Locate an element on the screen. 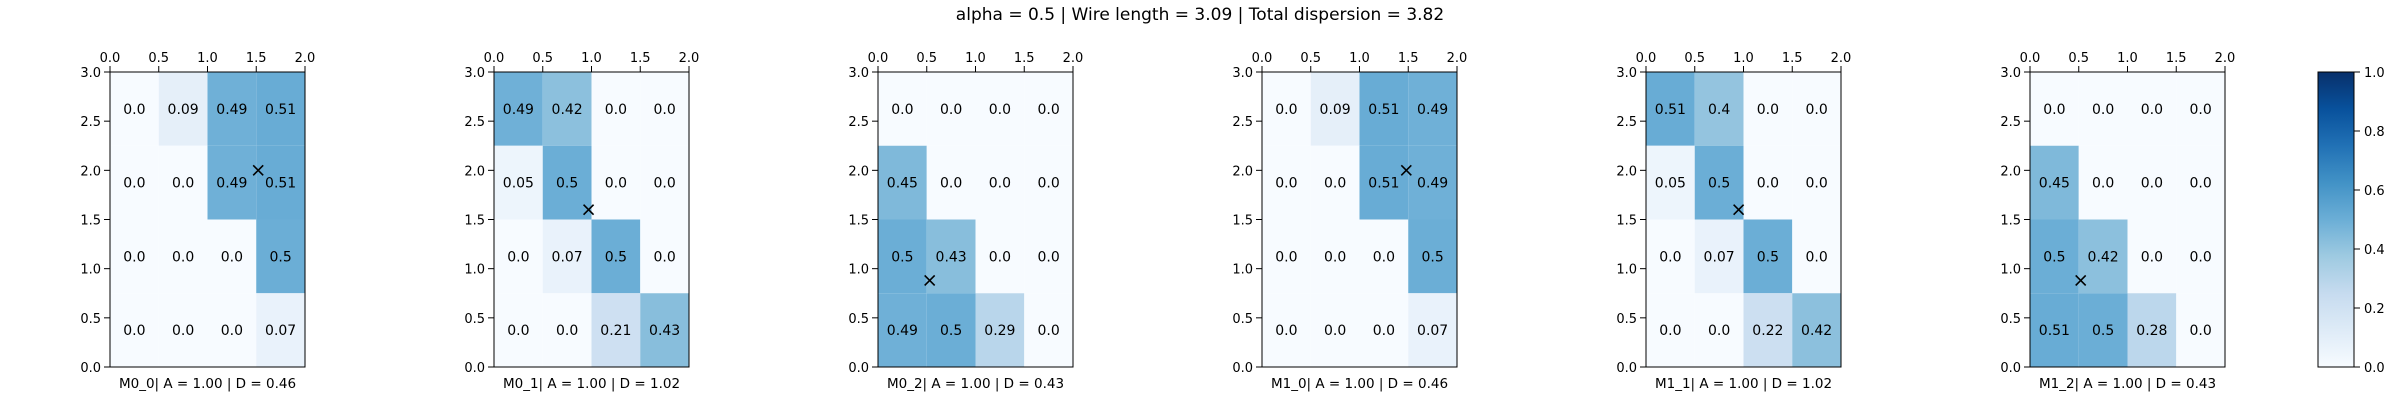 This screenshot has height=400, width=2400. y-tick-label: 2.0 is located at coordinates (2010, 171).